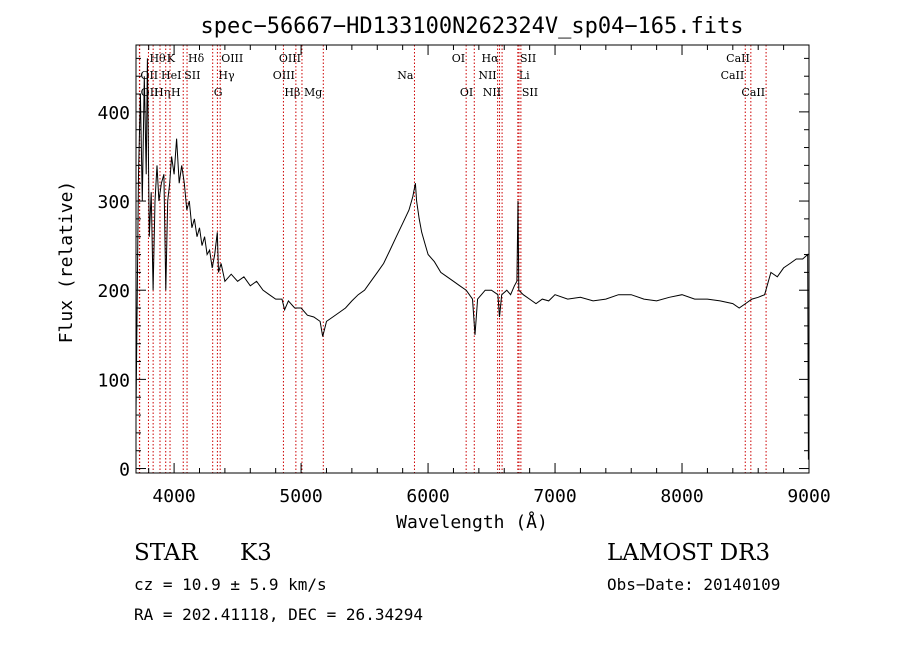 Image resolution: width=900 pixels, height=649 pixels. Describe the element at coordinates (689, 553) in the screenshot. I see `survey-name: LAMOST DR3` at that location.